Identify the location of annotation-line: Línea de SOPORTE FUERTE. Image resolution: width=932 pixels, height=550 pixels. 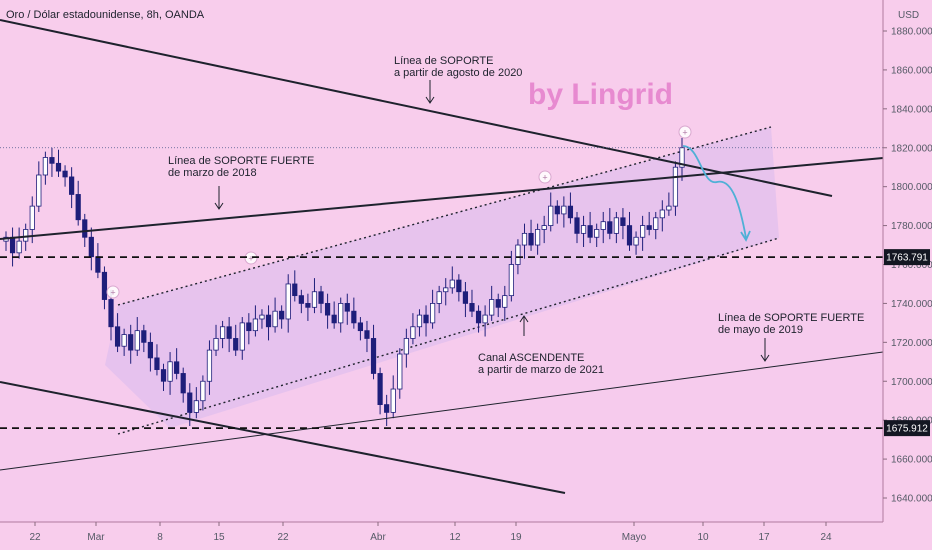
(791, 318).